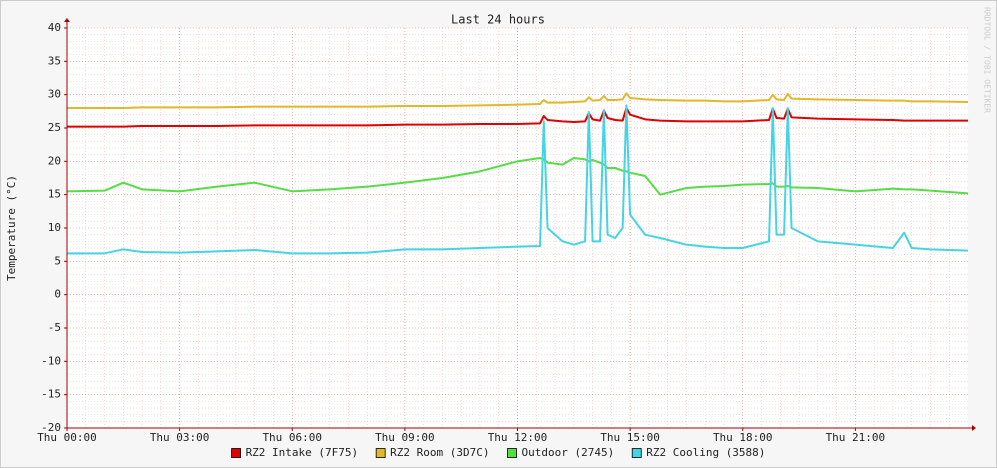  I want to click on x-tick-label: Thu 12:00, so click(518, 437).